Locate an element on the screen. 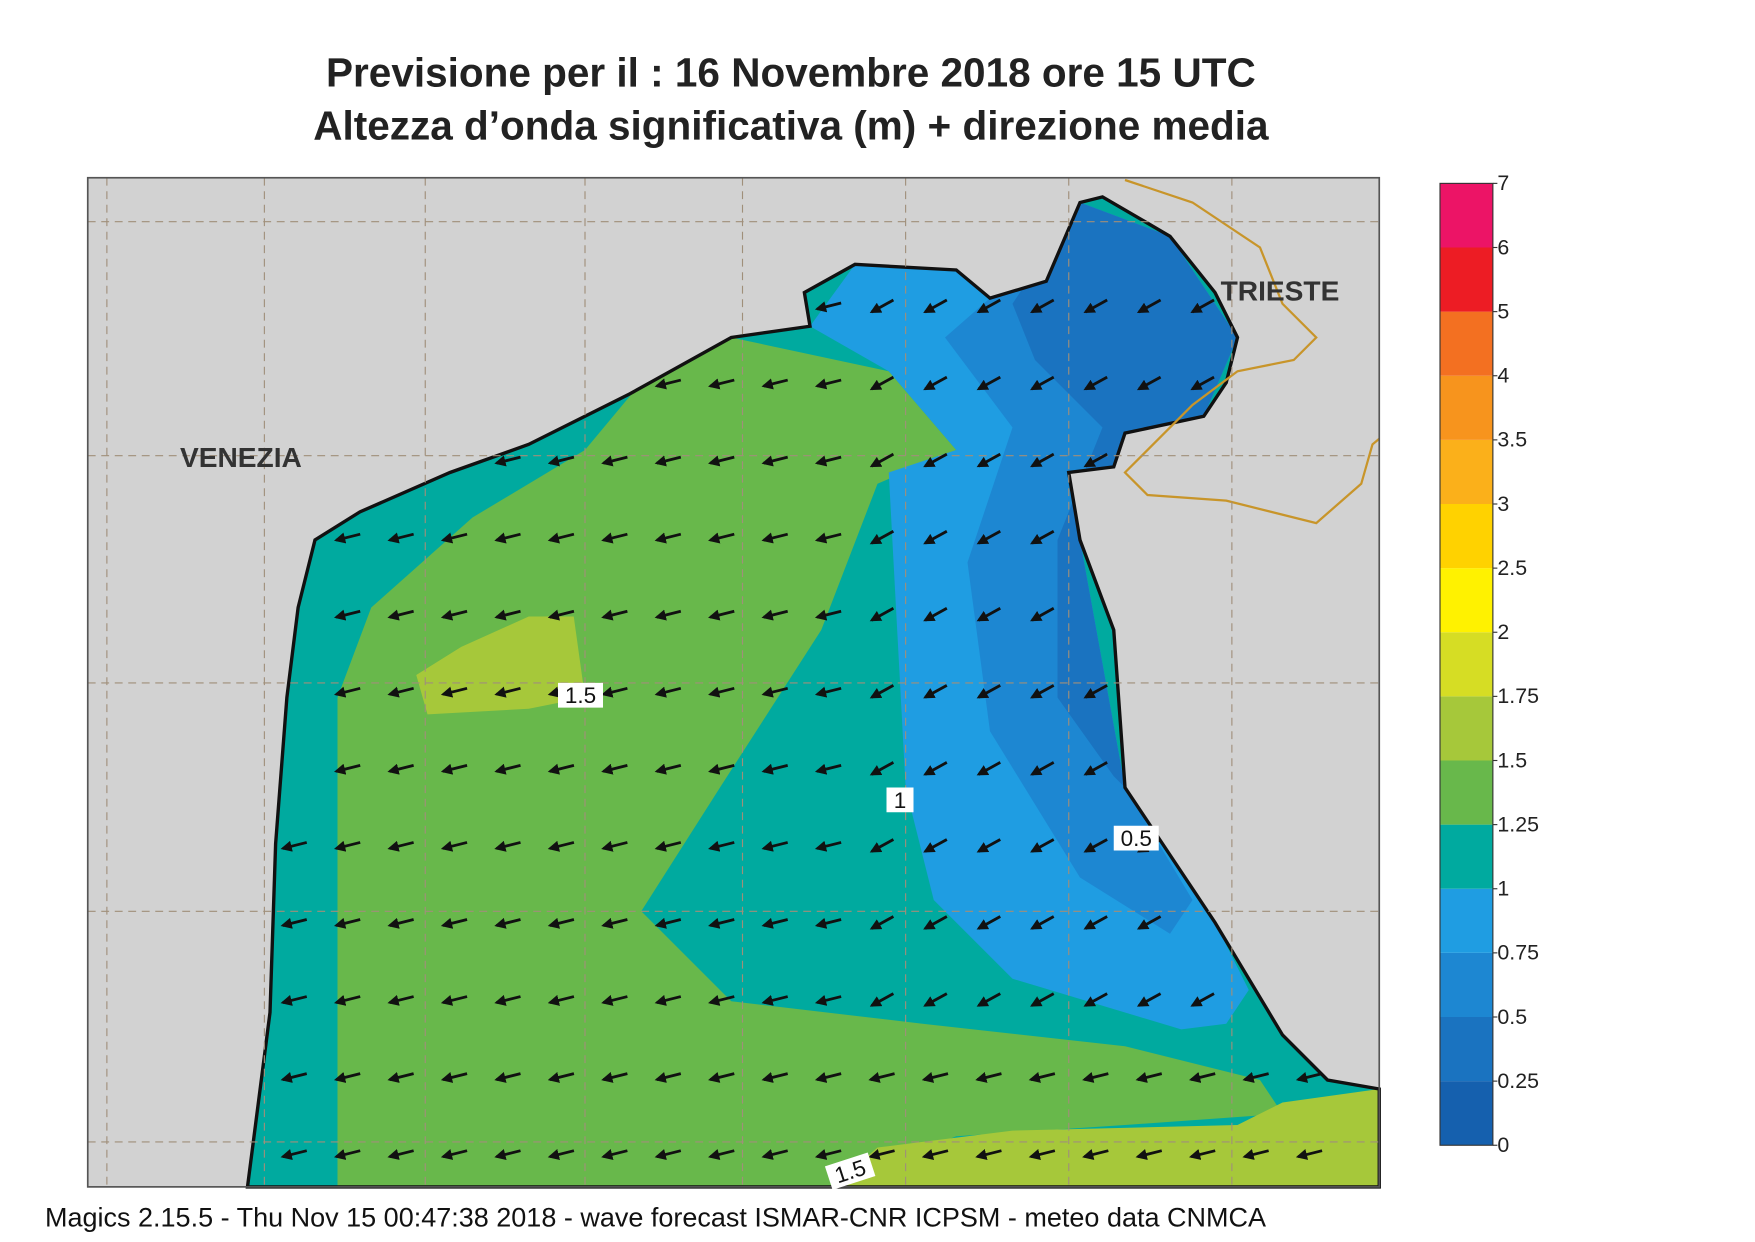  colorbar-label: 6 is located at coordinates (1503, 247).